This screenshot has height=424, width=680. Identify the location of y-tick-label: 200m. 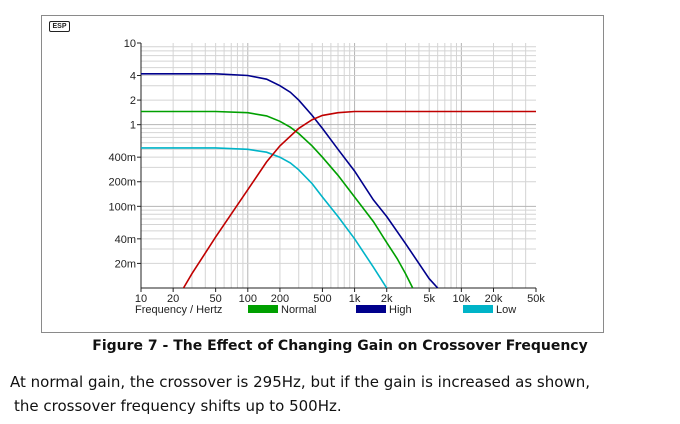
(122, 183).